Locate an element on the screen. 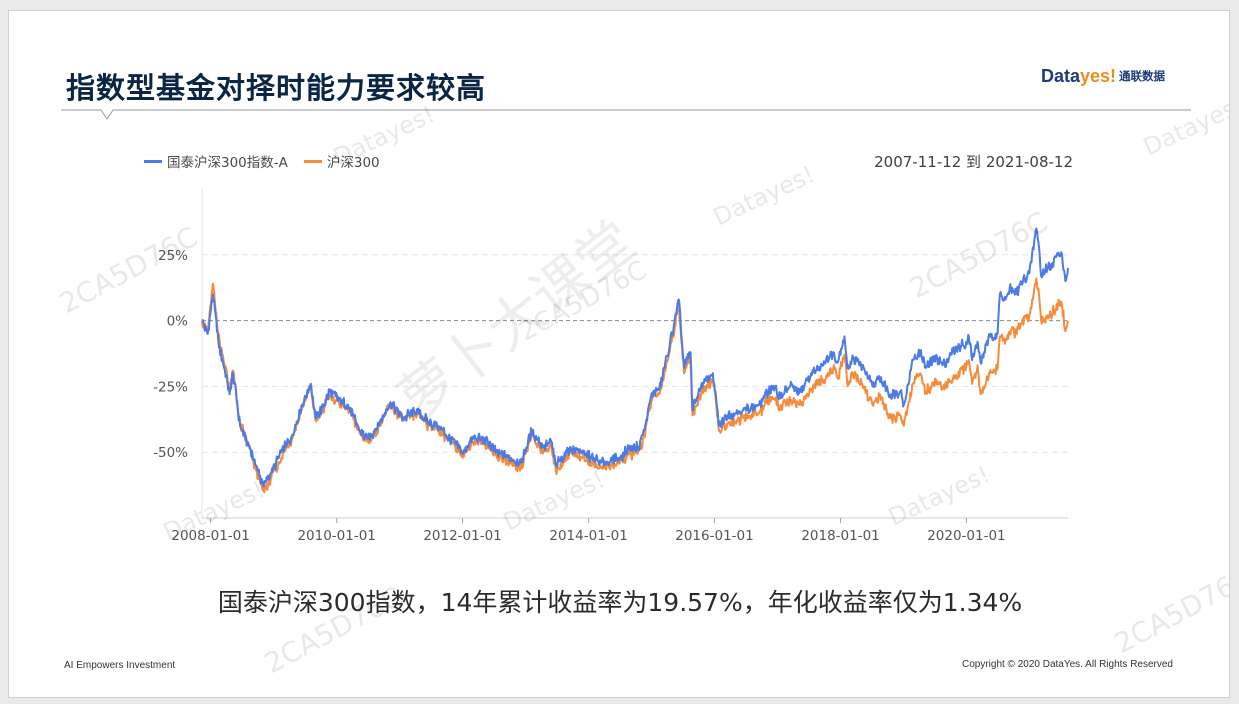 The width and height of the screenshot is (1239, 704). y-tick-label: -50% is located at coordinates (170, 453).